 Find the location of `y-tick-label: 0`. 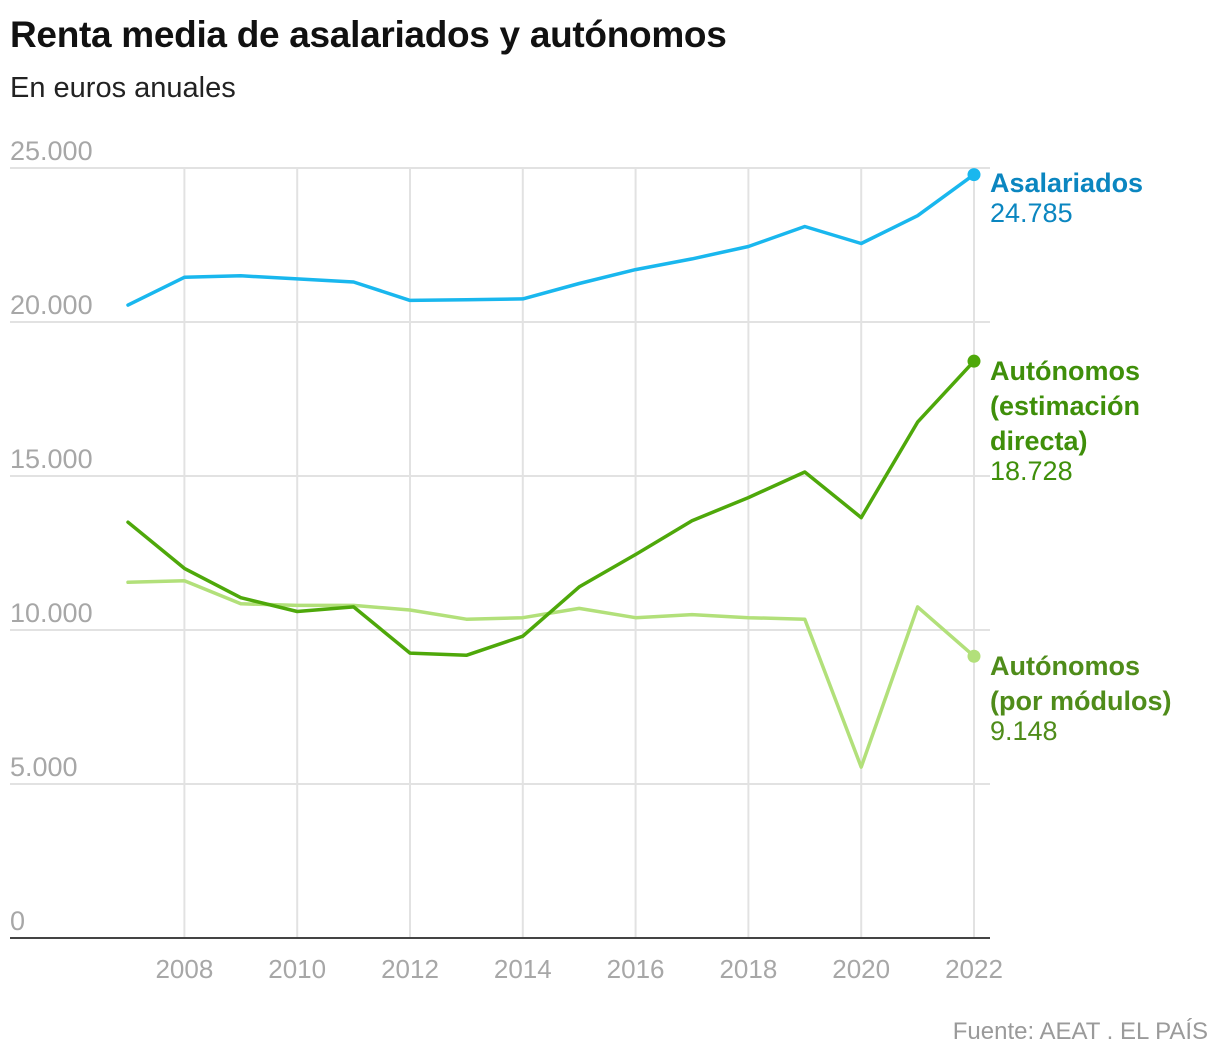

y-tick-label: 0 is located at coordinates (17, 921).